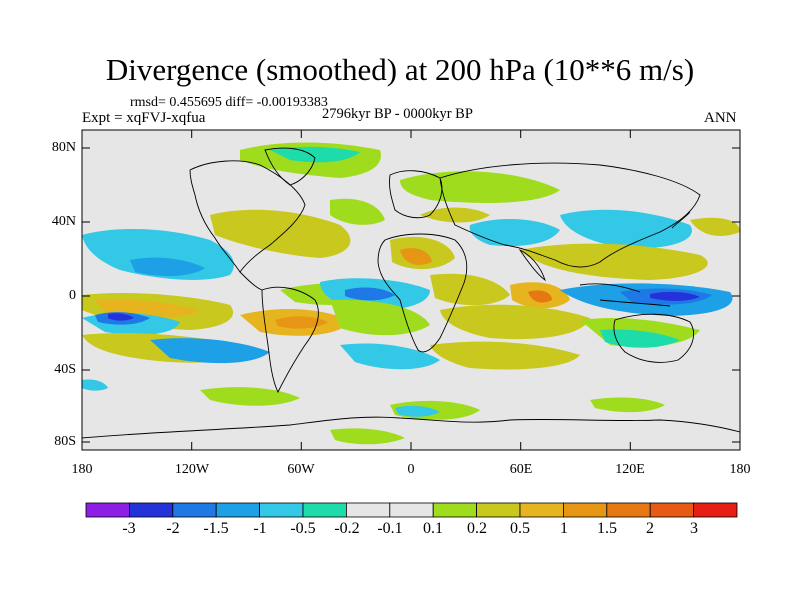 The image size is (800, 600). Describe the element at coordinates (411, 469) in the screenshot. I see `lon-label-0: 0` at that location.